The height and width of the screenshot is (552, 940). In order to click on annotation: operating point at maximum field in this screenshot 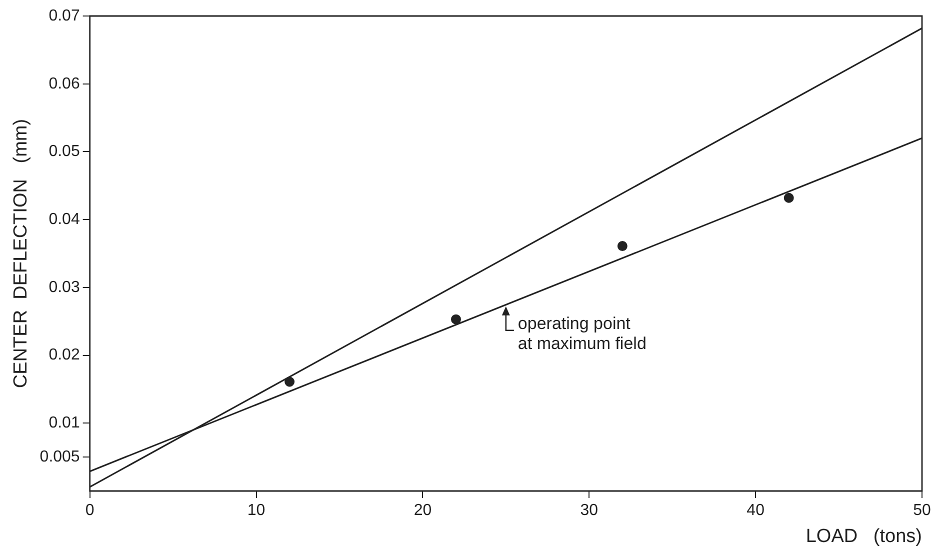, I will do `click(582, 334)`.